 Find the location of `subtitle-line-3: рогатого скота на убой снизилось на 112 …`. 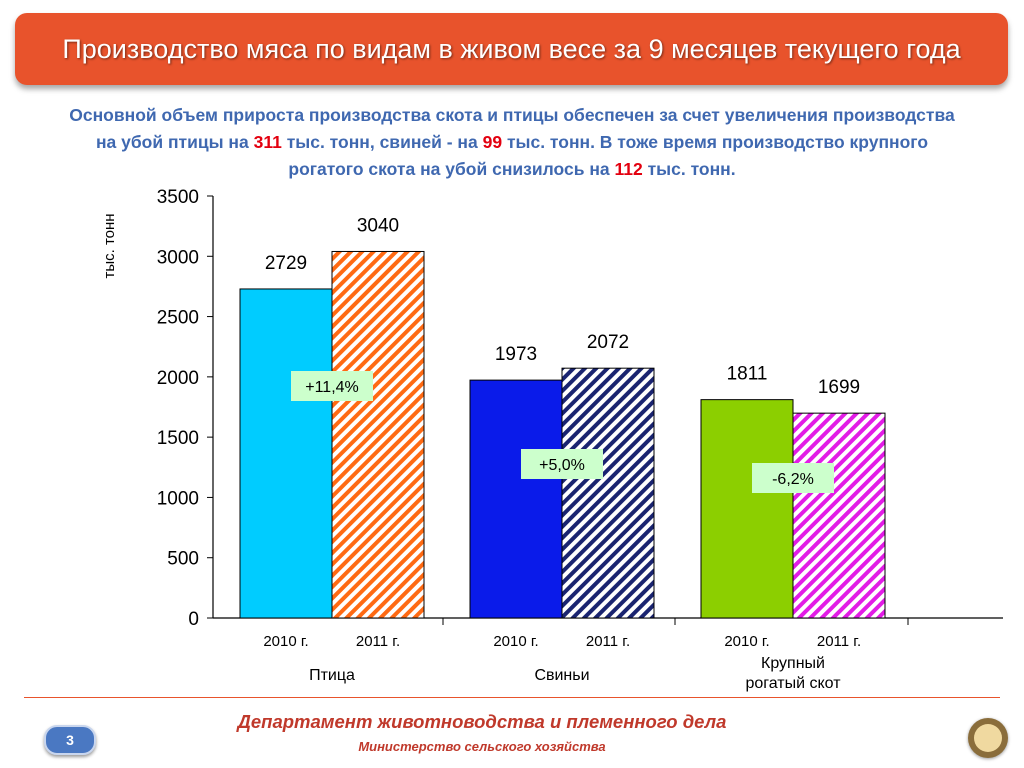

subtitle-line-3: рогатого скота на убой снизилось на 112 … is located at coordinates (512, 169).